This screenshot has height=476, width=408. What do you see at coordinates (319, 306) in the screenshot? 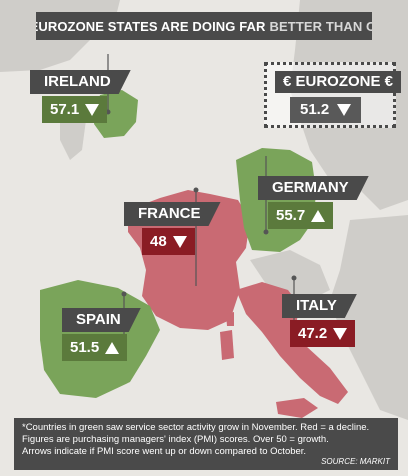
I see `italy-name: ITALY` at bounding box center [319, 306].